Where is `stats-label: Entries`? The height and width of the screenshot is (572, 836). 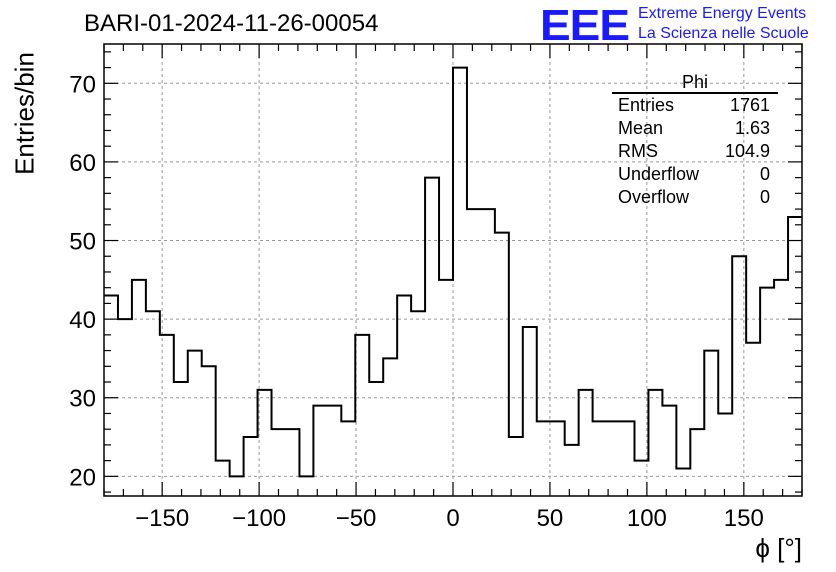
stats-label: Entries is located at coordinates (646, 105).